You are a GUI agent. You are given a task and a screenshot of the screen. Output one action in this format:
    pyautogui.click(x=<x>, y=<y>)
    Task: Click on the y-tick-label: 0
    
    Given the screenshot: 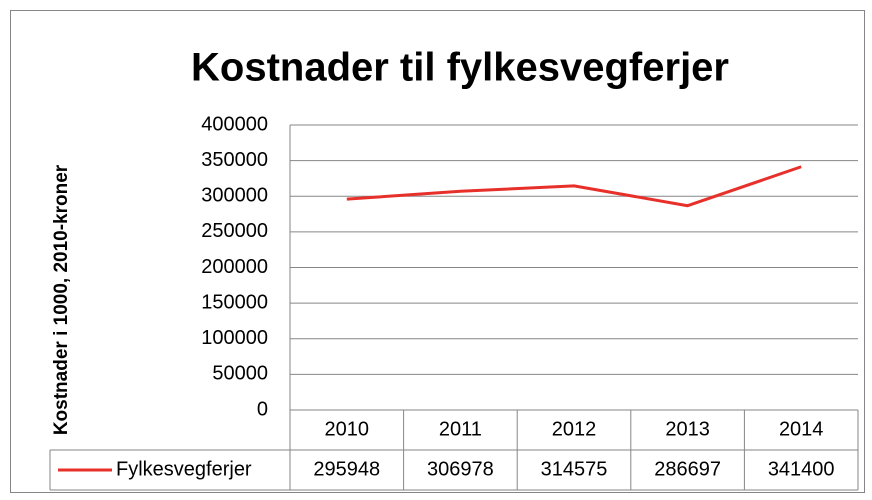 What is the action you would take?
    pyautogui.click(x=262, y=409)
    